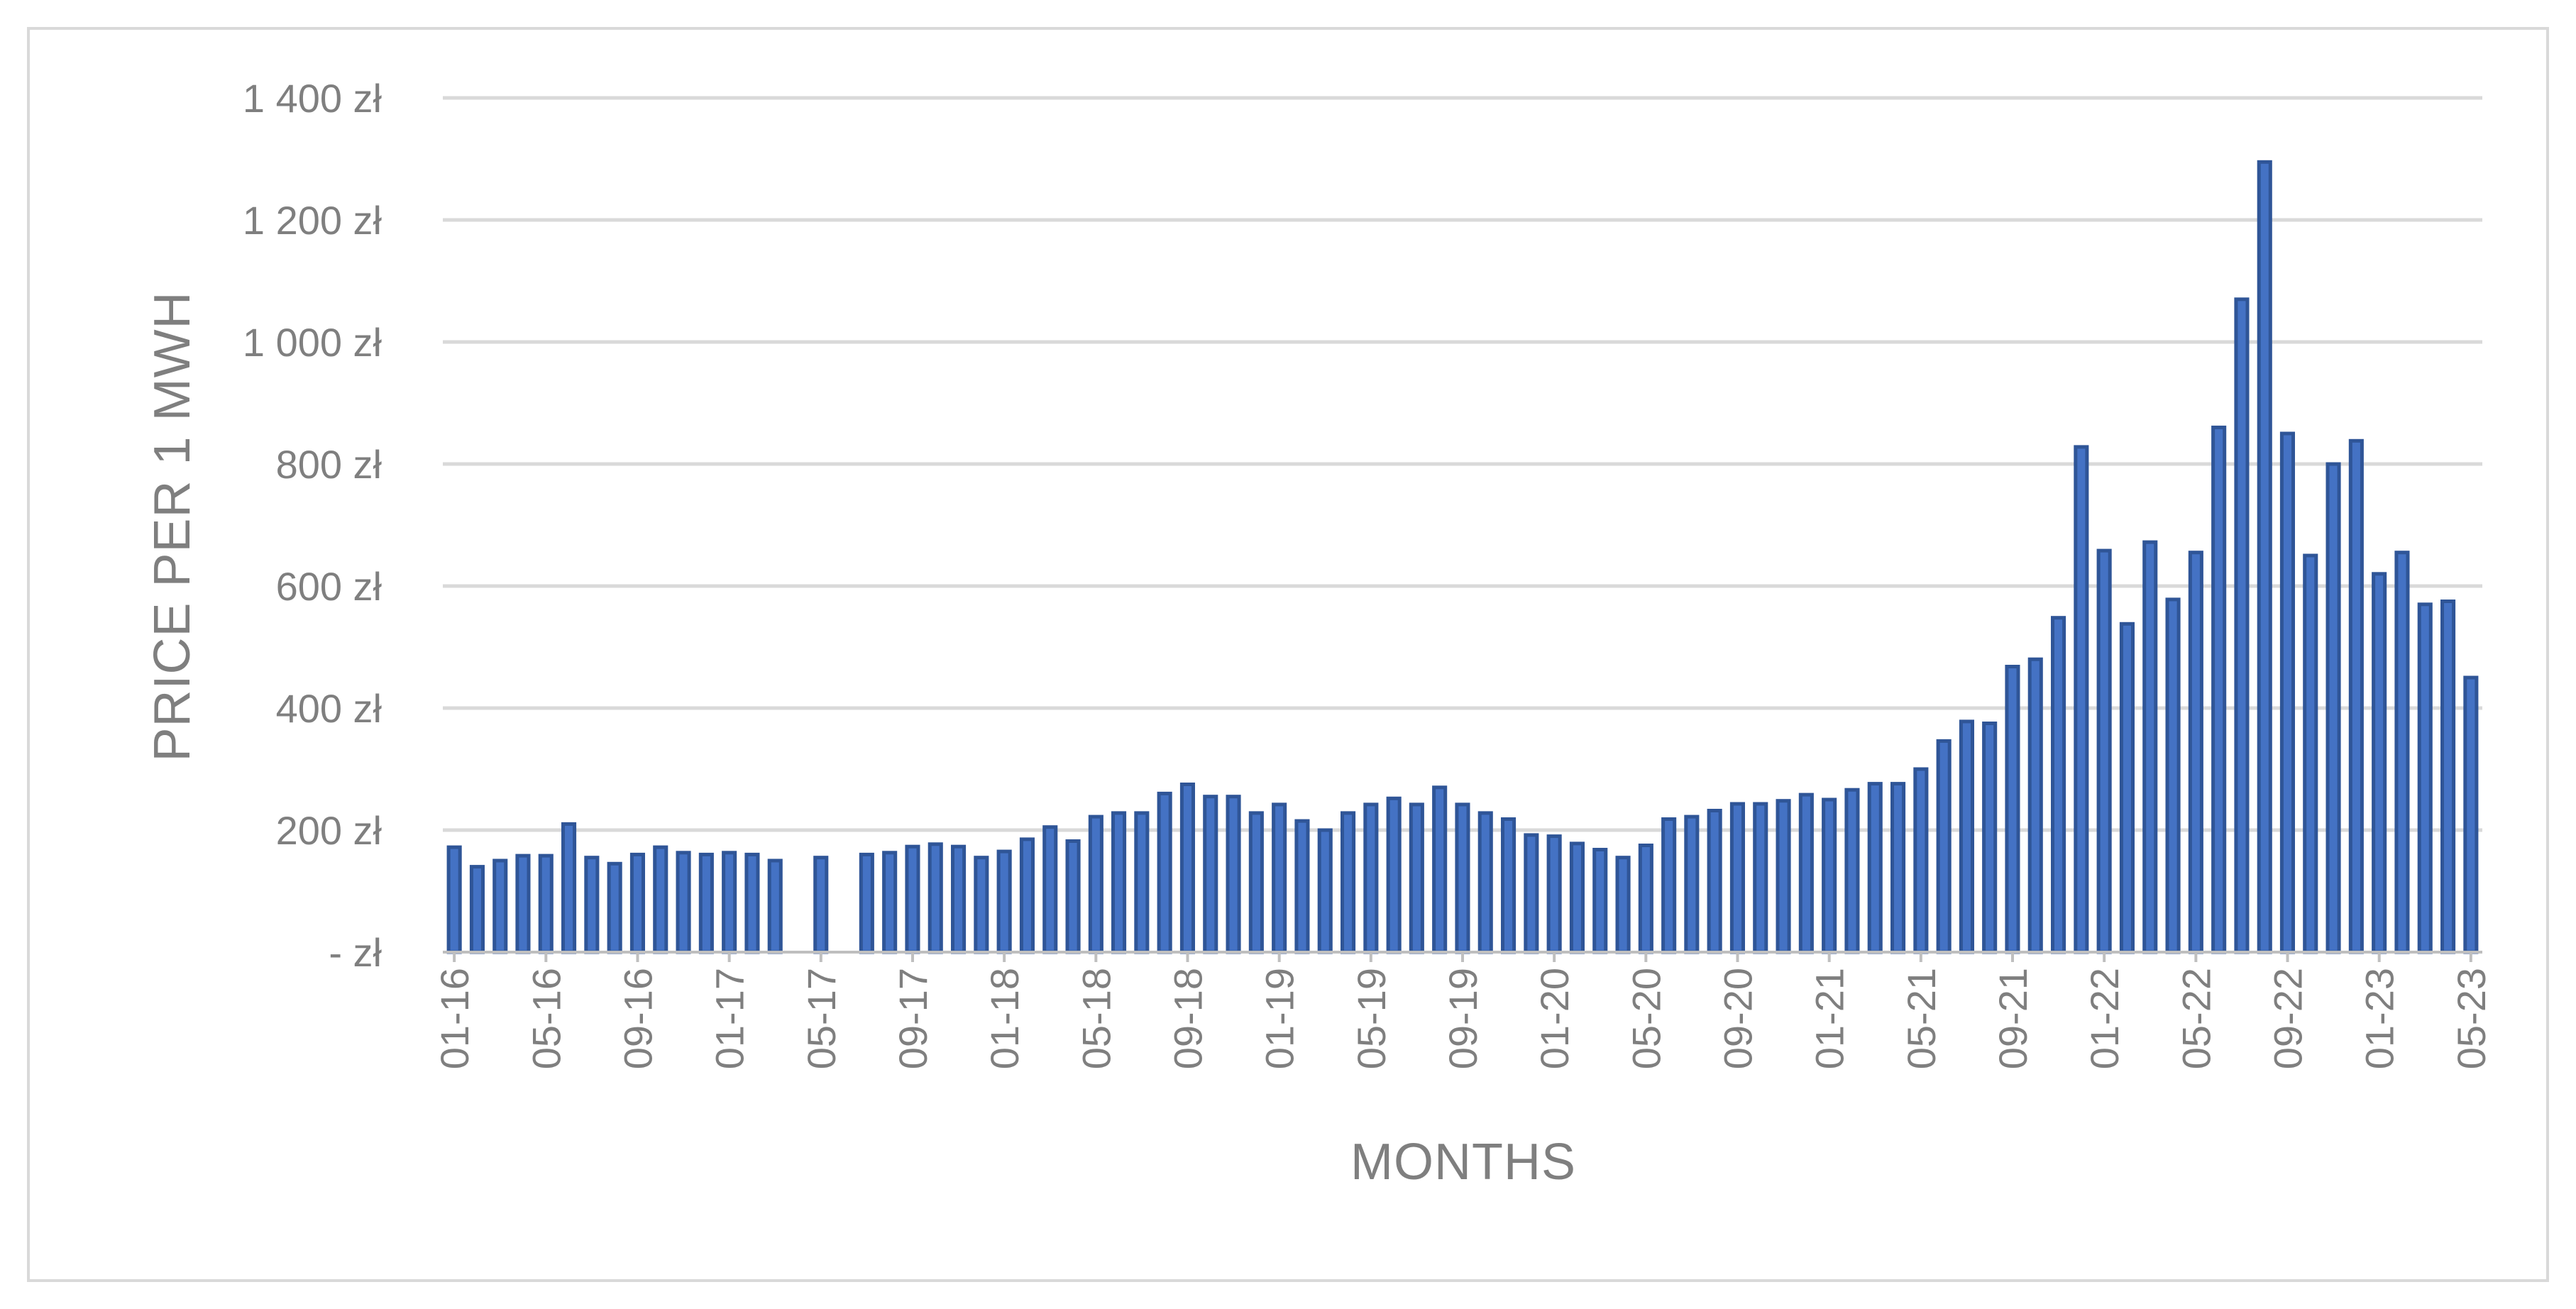  Describe the element at coordinates (172, 526) in the screenshot. I see `y-axis-title: PRICE PER 1 MWH` at that location.